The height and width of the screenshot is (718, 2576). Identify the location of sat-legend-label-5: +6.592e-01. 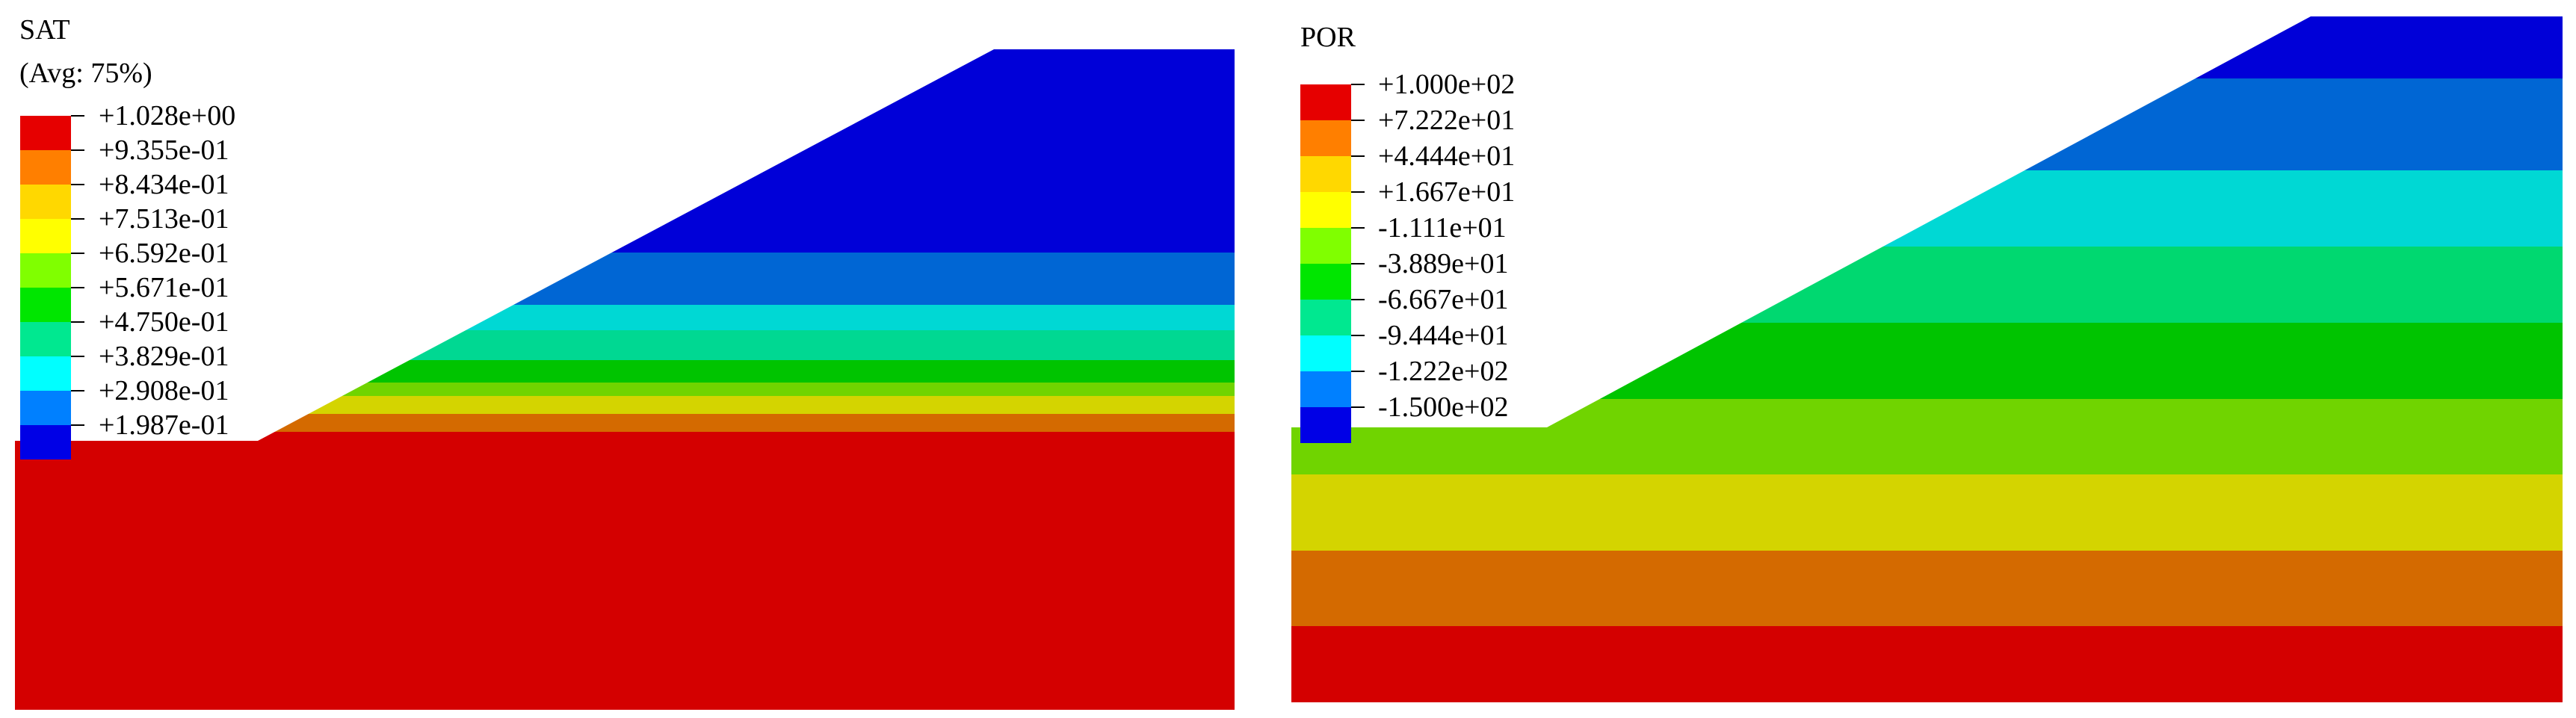
(164, 253).